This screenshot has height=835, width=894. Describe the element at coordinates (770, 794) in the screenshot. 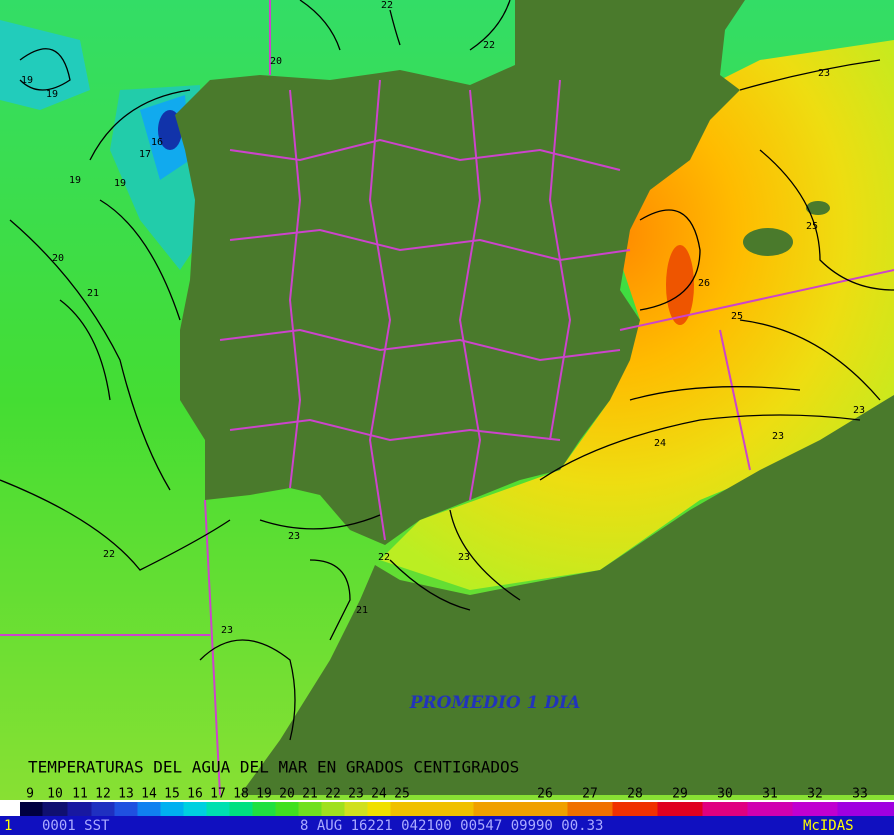

I see `scale-label: 31` at that location.